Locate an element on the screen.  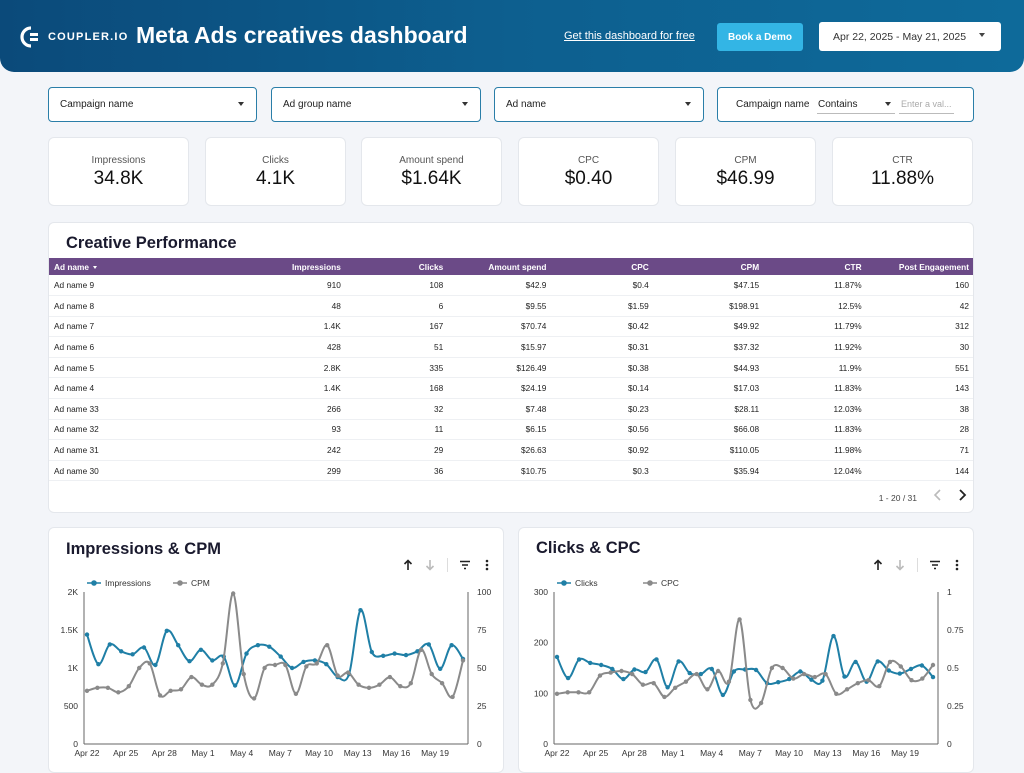
book-demo-button: Book a Demo is located at coordinates (760, 37).